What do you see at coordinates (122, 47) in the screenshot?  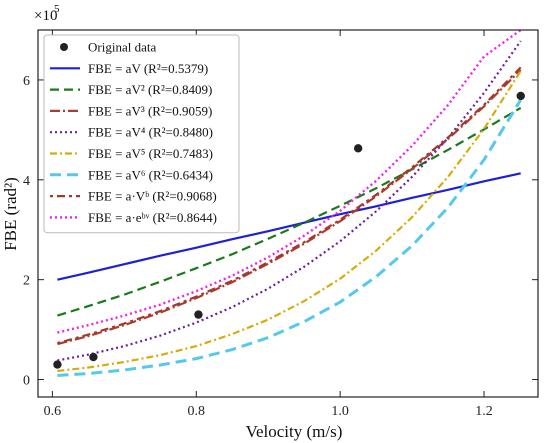 I see `legend-label-original-data: Original data` at bounding box center [122, 47].